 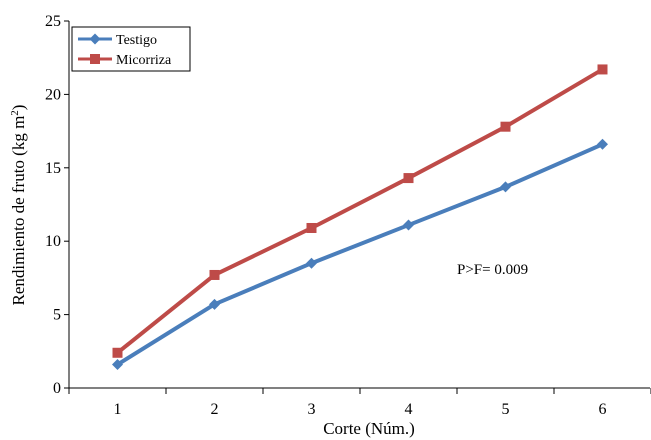 I want to click on legend-item-testigo: Testigo, so click(x=117, y=40).